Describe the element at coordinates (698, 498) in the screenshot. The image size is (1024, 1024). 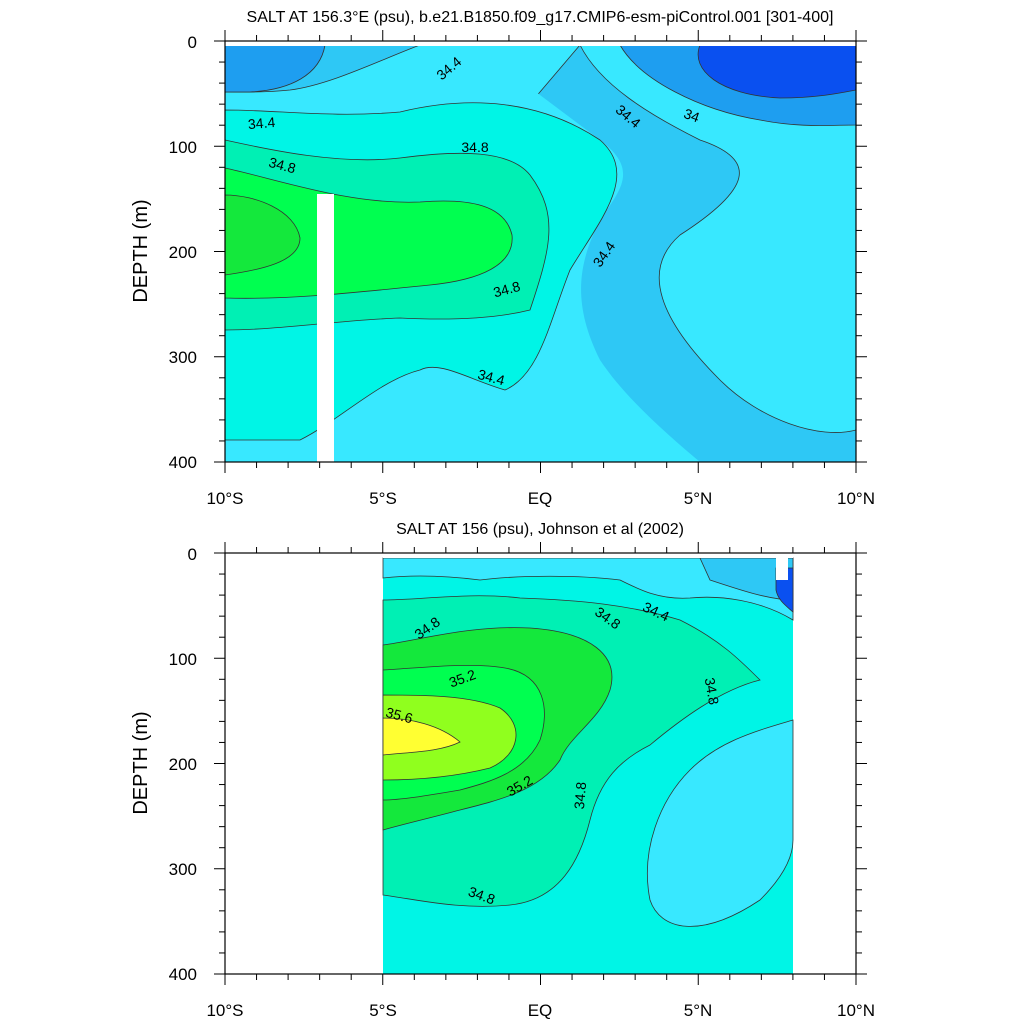
I see `top-xtick-label: 5°N` at that location.